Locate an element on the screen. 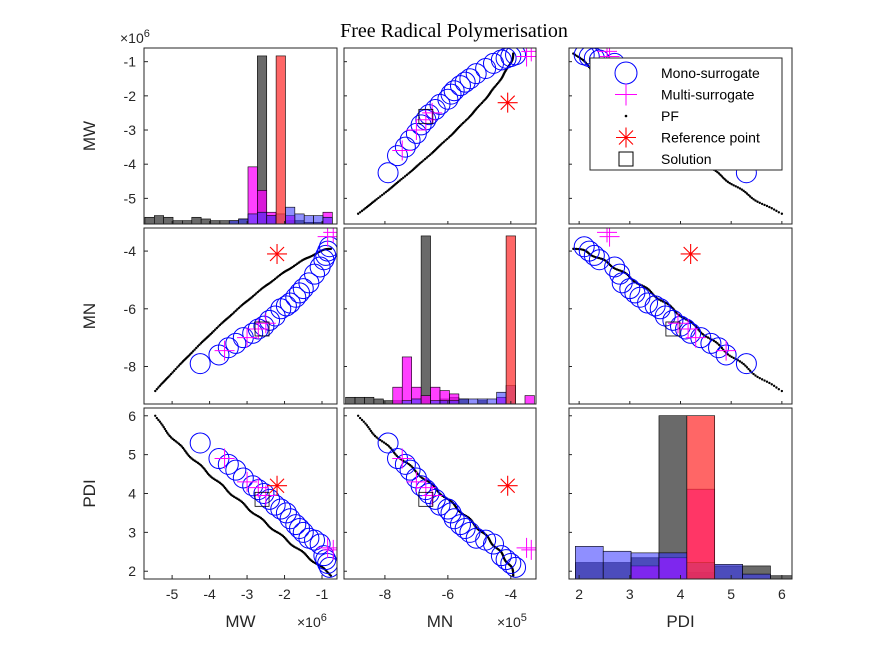  y-axis-label-pdi: PDI is located at coordinates (89, 493).